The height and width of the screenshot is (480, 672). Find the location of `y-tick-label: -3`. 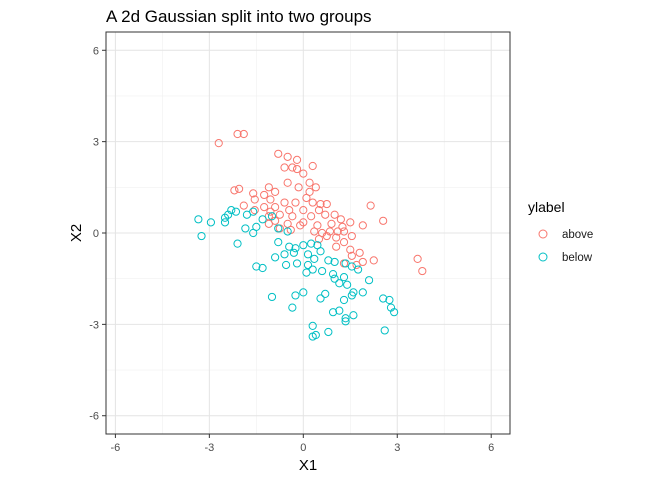

y-tick-label: -3 is located at coordinates (94, 325).